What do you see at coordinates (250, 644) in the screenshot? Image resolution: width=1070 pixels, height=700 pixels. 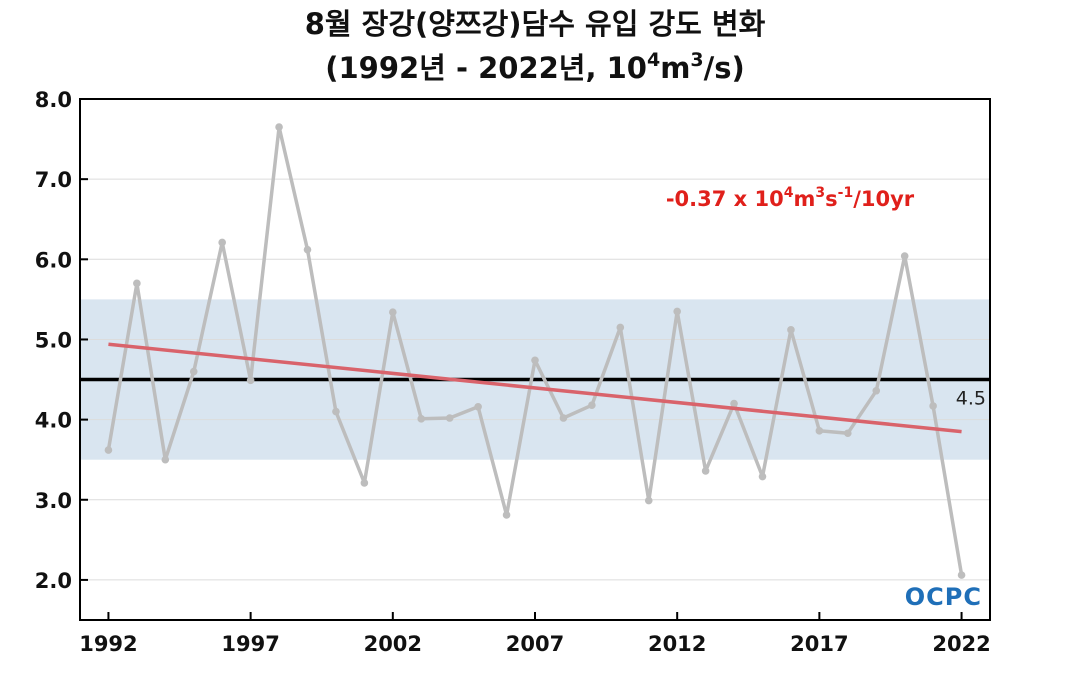 I see `x-tick-label: 1997` at bounding box center [250, 644].